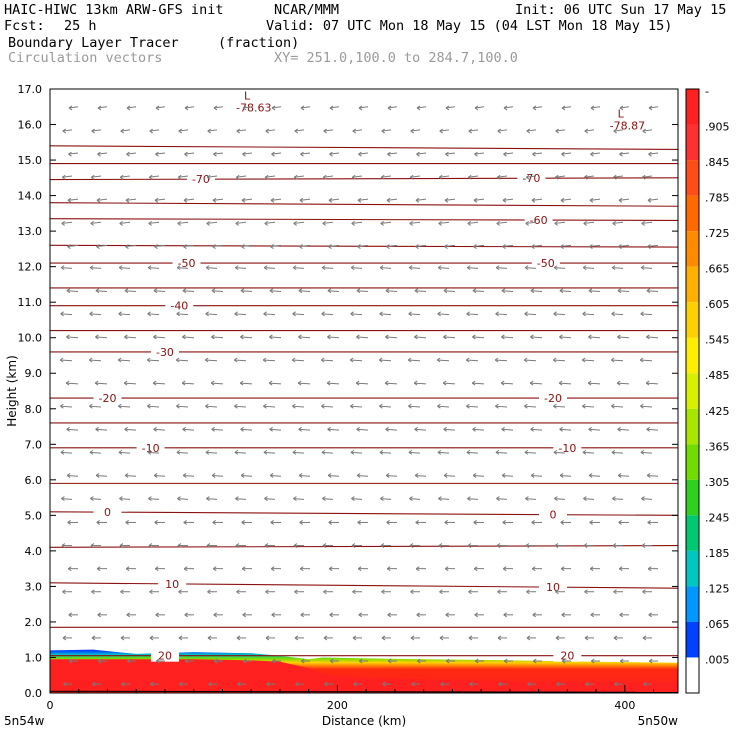  What do you see at coordinates (364, 721) in the screenshot?
I see `x-axis-label: Distance (km)` at bounding box center [364, 721].